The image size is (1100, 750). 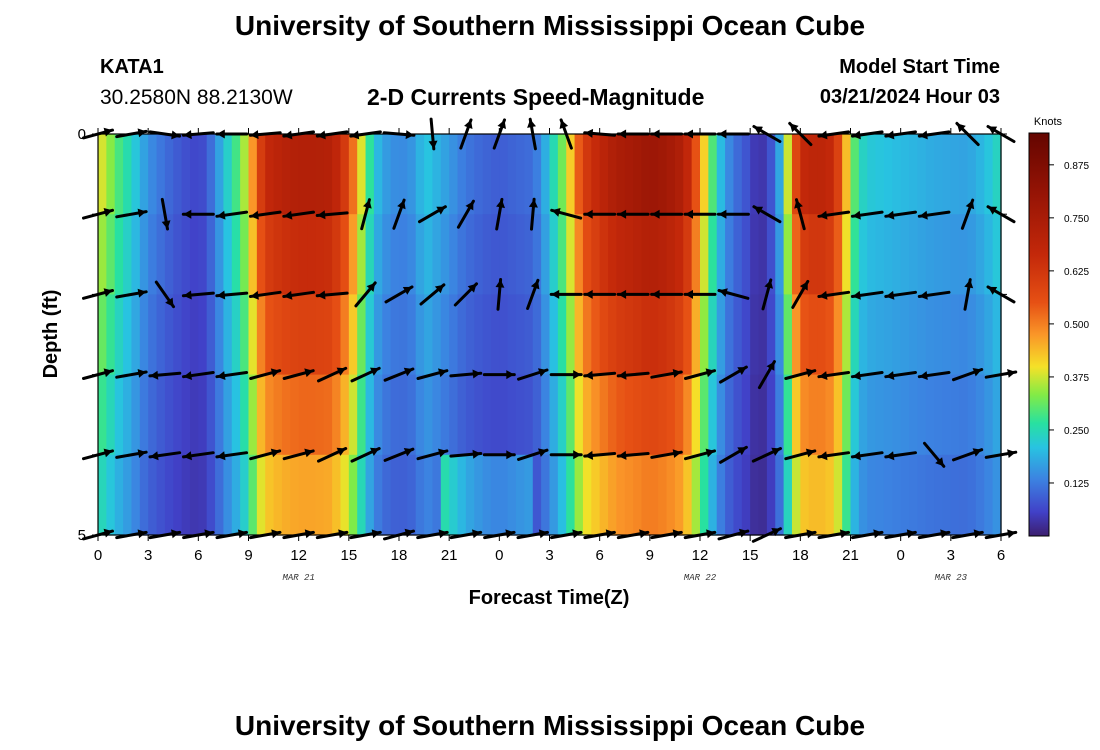 I want to click on station-id: KATA1, so click(x=132, y=67).